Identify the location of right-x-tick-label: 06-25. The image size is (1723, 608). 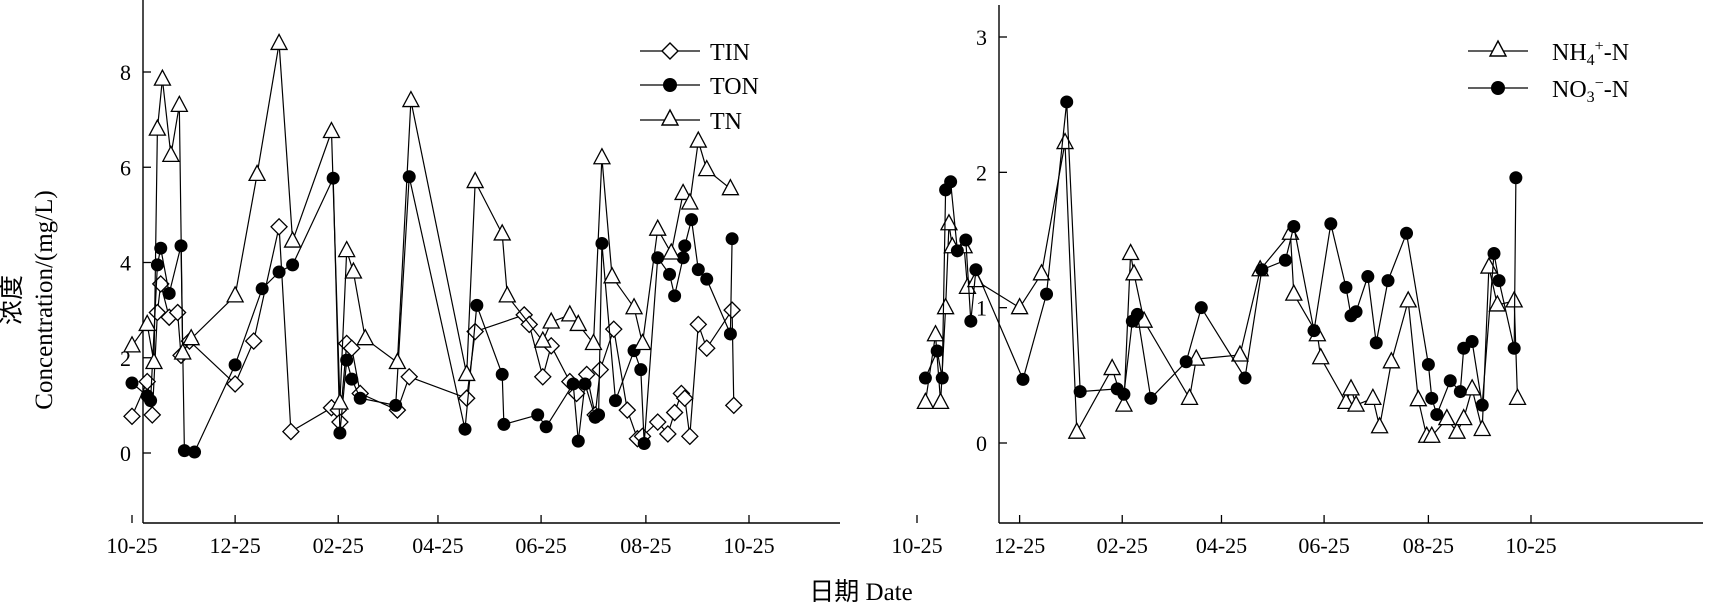
(1323, 545).